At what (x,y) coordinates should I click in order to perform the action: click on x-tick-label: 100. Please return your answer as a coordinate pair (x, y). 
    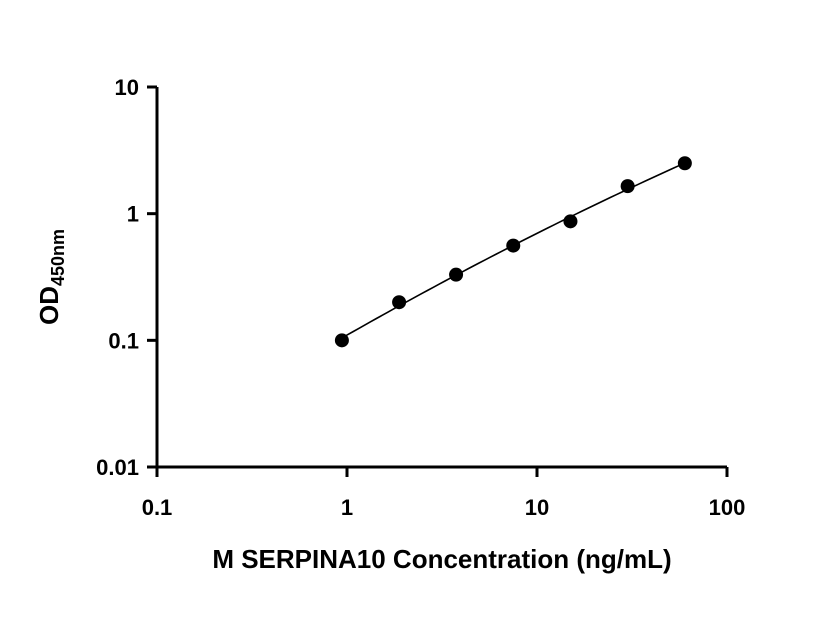
    Looking at the image, I should click on (727, 507).